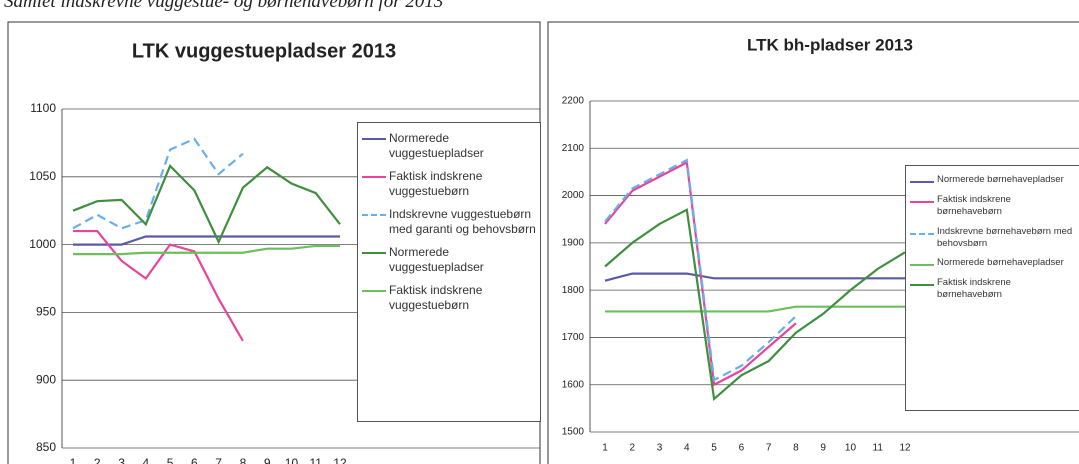 Image resolution: width=1079 pixels, height=464 pixels. What do you see at coordinates (573, 148) in the screenshot?
I see `y-tick-label: 2100` at bounding box center [573, 148].